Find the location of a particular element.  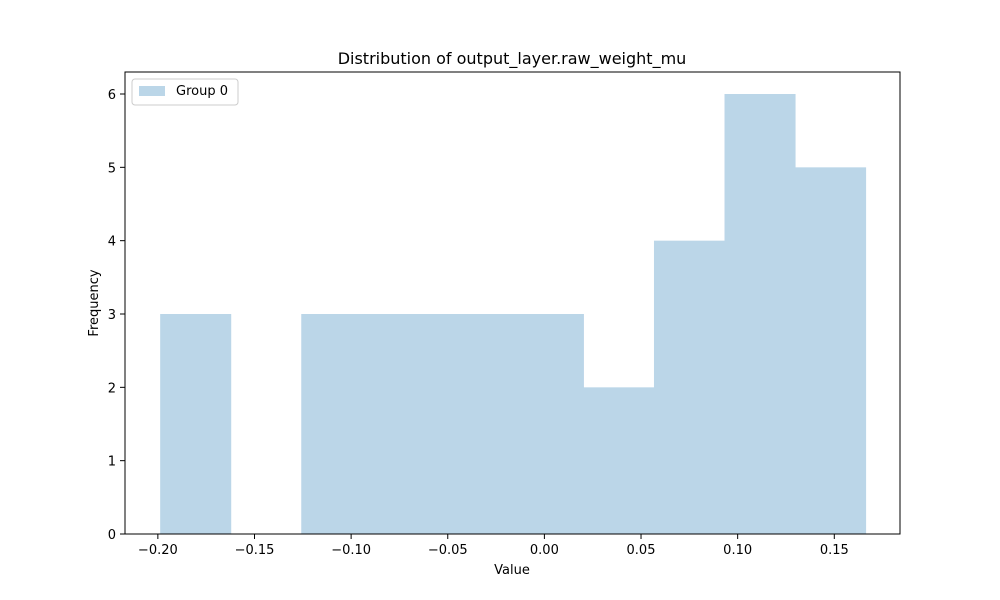

x-tick-label: 0.10 is located at coordinates (737, 550).